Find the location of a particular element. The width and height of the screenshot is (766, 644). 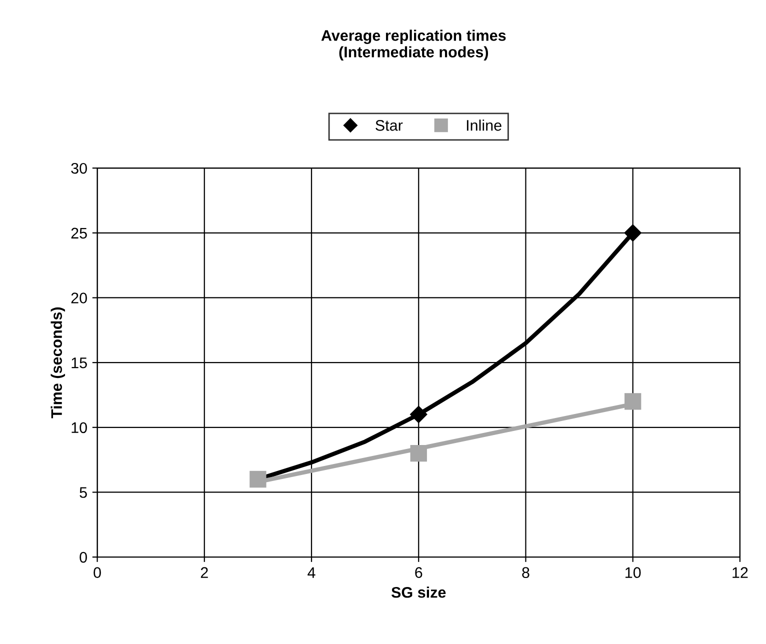

y-axis-title: Time (seconds) is located at coordinates (58, 362).